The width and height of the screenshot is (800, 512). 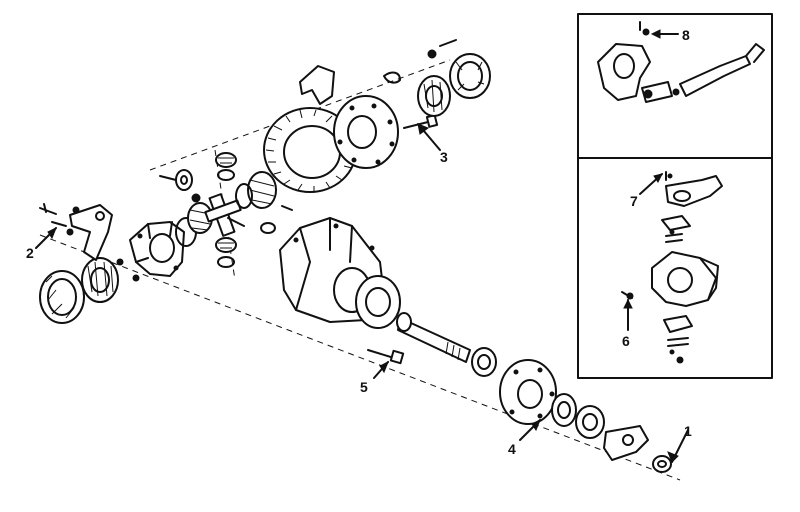 What do you see at coordinates (564, 410) in the screenshot?
I see `hub-bearing` at bounding box center [564, 410].